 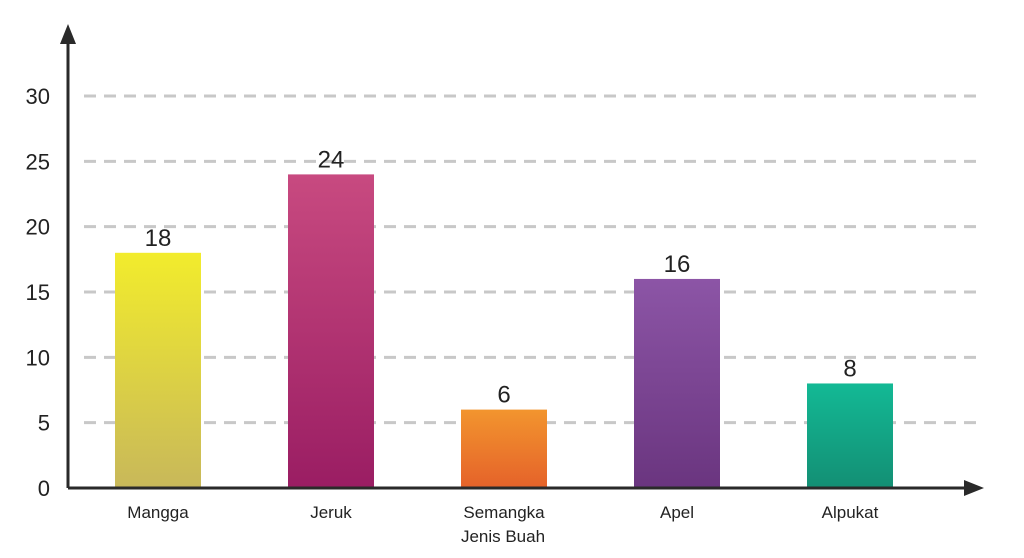 I want to click on data-label: 6, so click(x=503, y=395).